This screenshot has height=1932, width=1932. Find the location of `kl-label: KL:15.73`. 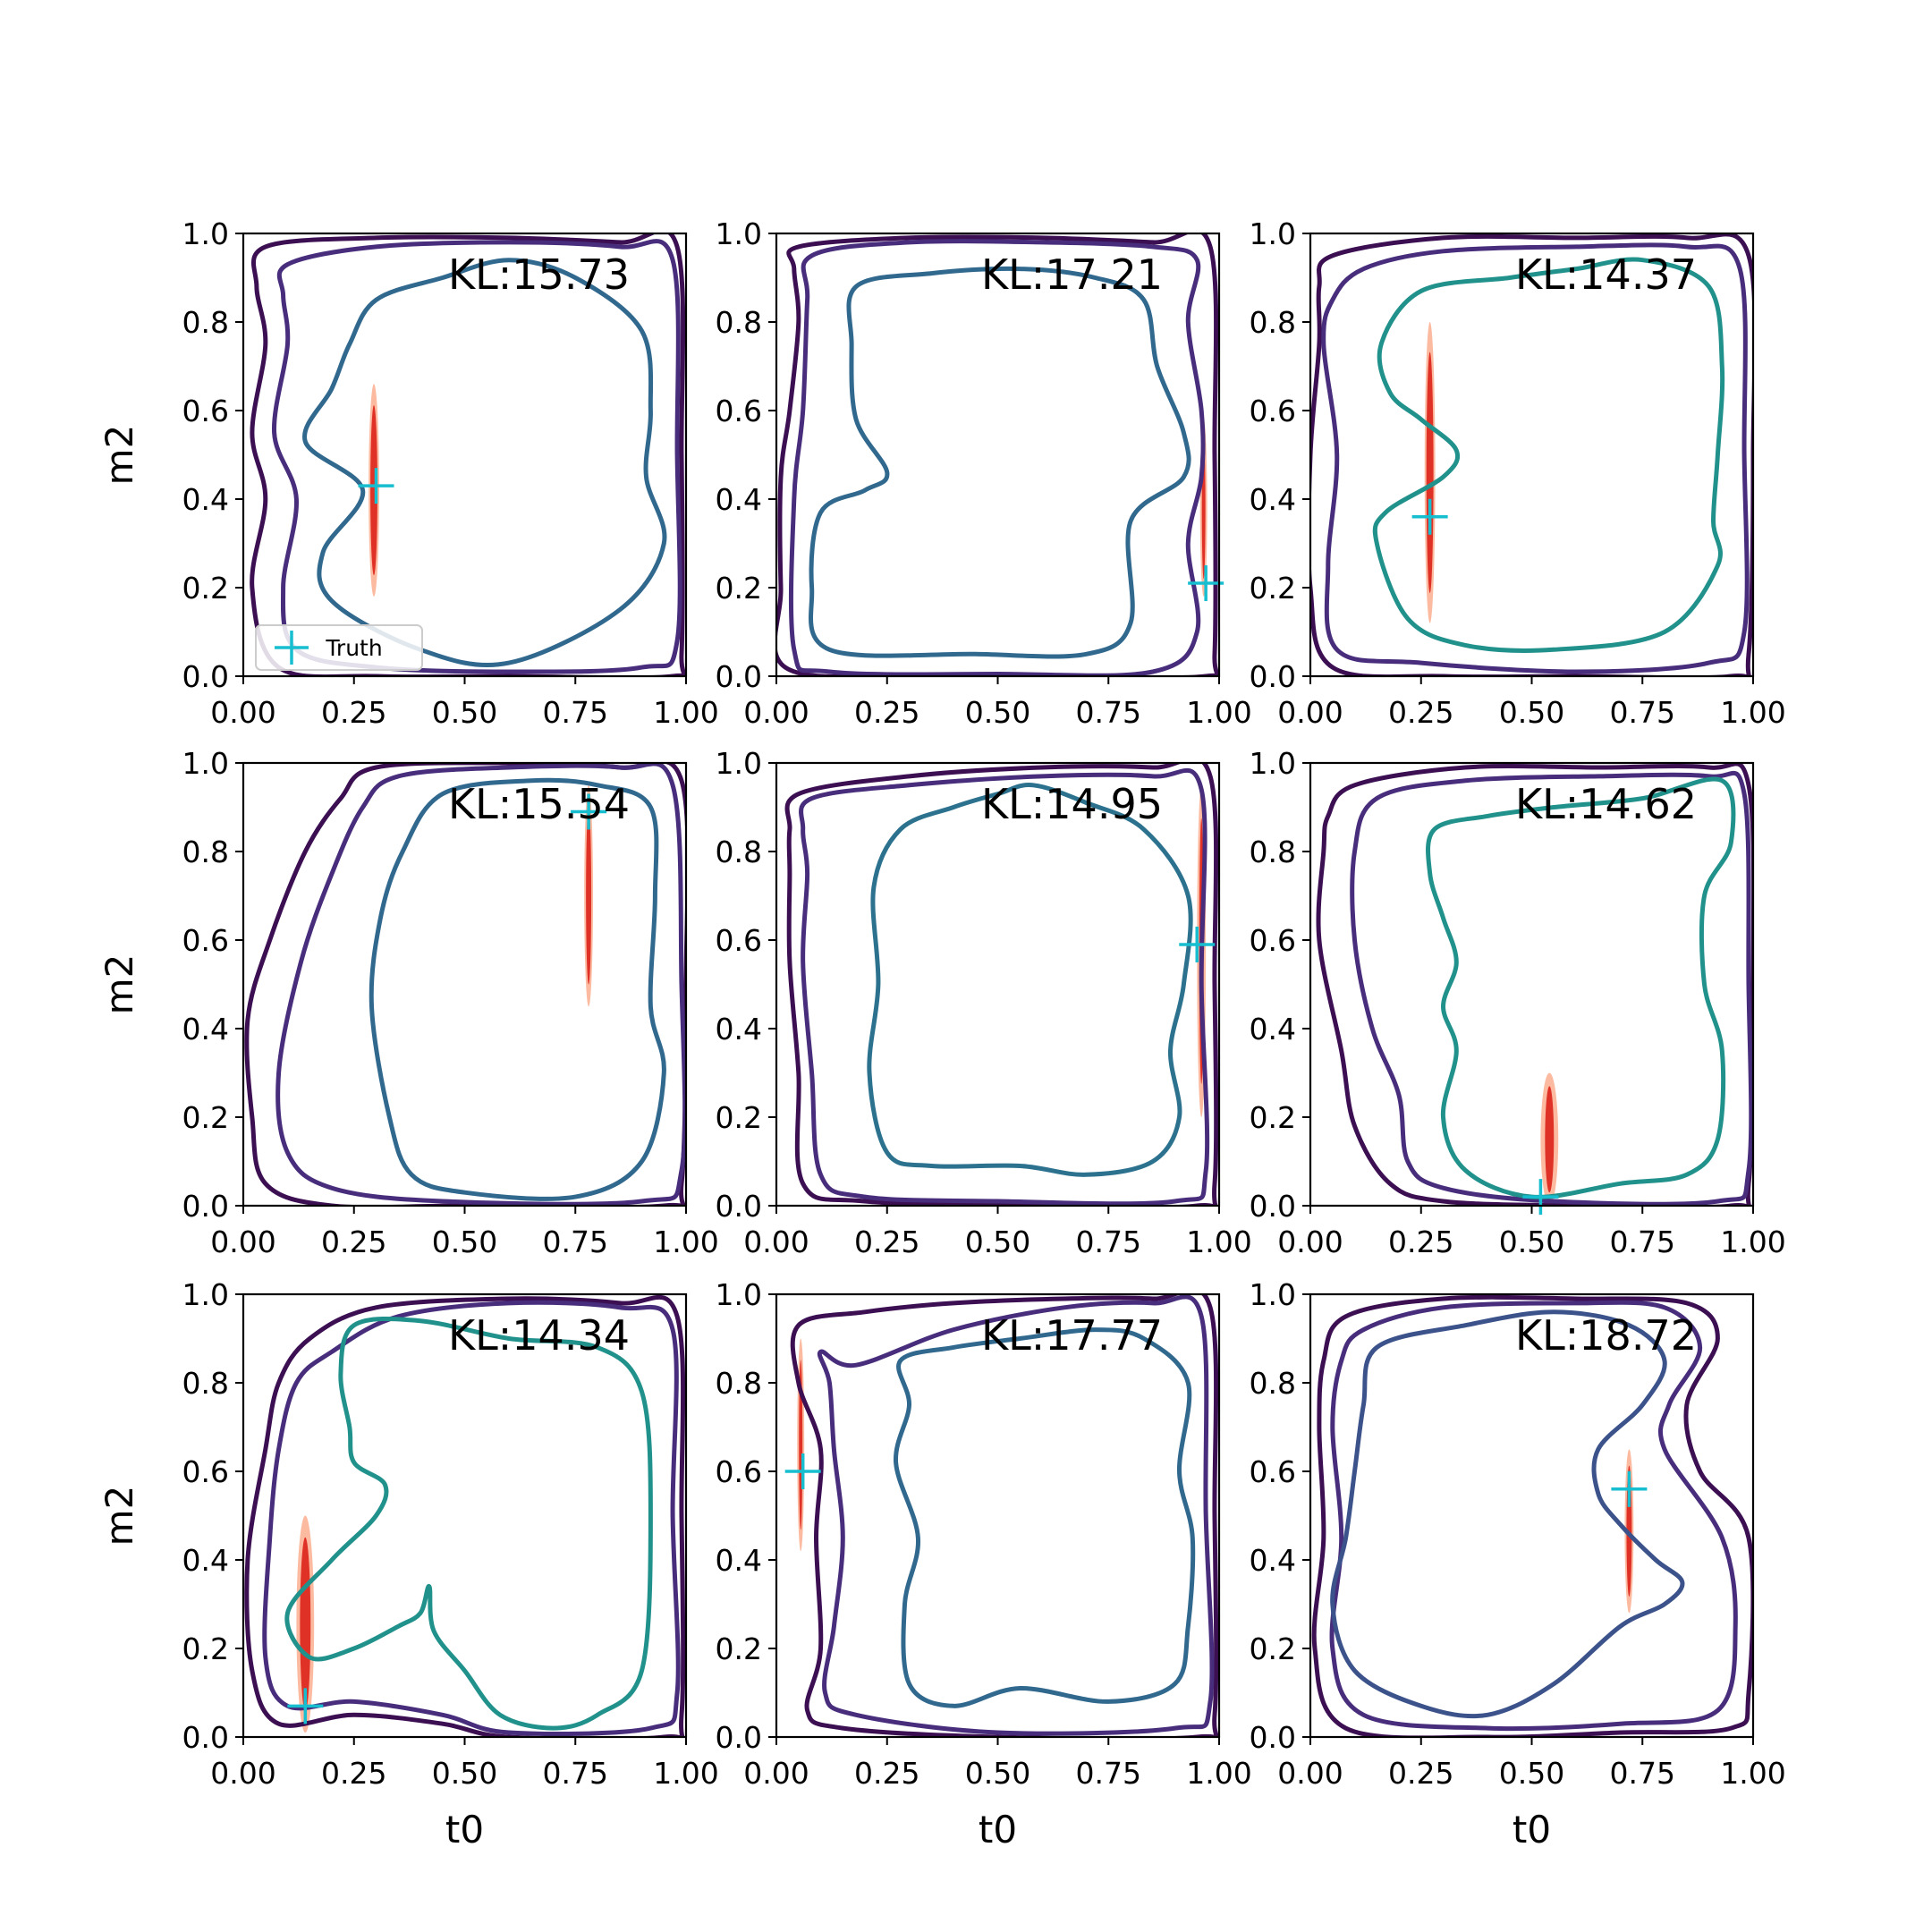

kl-label: KL:15.73 is located at coordinates (539, 274).